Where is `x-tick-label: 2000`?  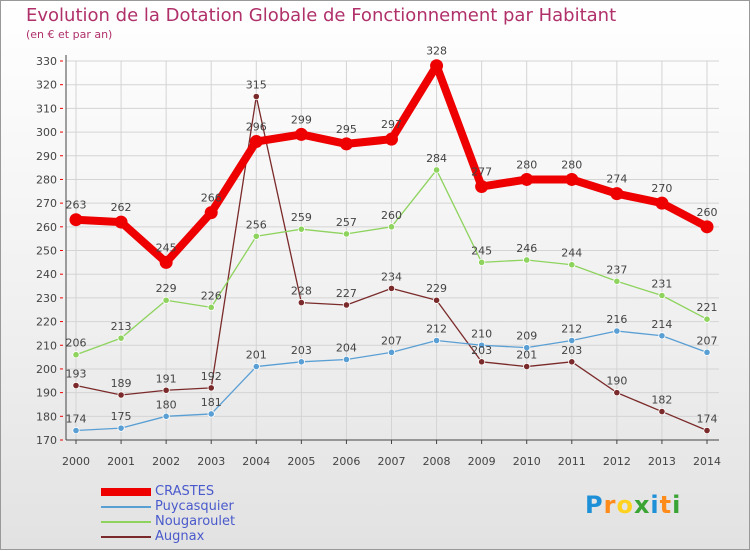
x-tick-label: 2000 is located at coordinates (76, 461).